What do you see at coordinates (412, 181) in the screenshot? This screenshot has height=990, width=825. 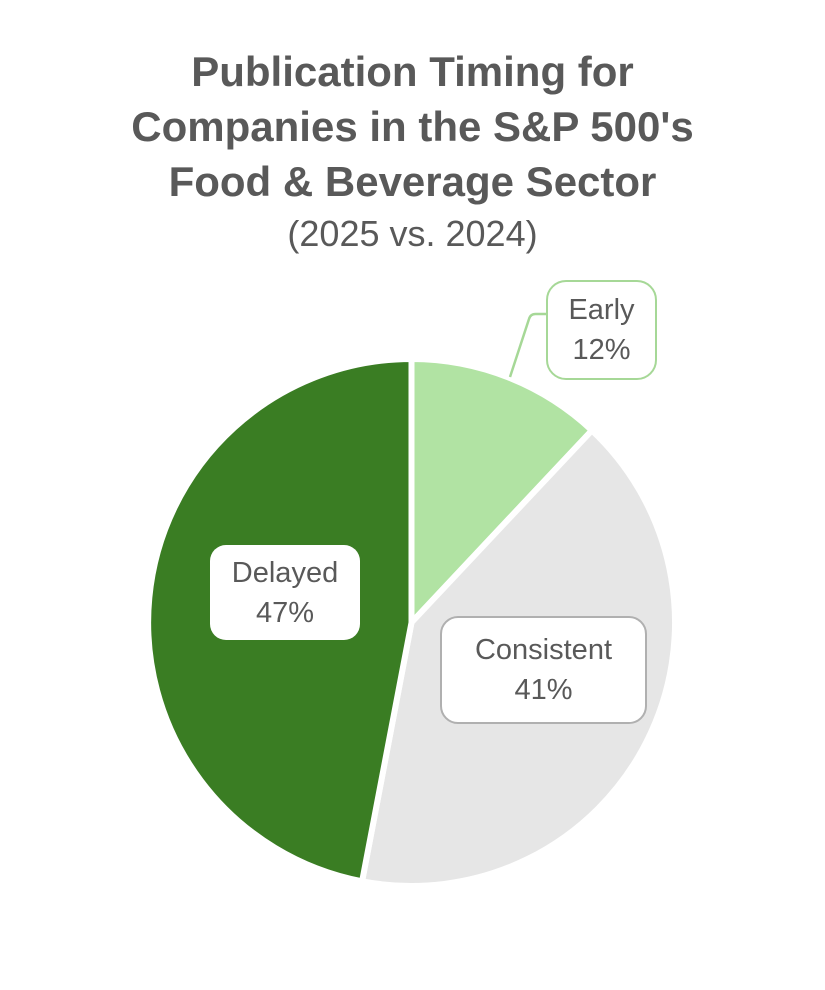 I see `chart-title-line-3: Food & Beverage Sector` at bounding box center [412, 181].